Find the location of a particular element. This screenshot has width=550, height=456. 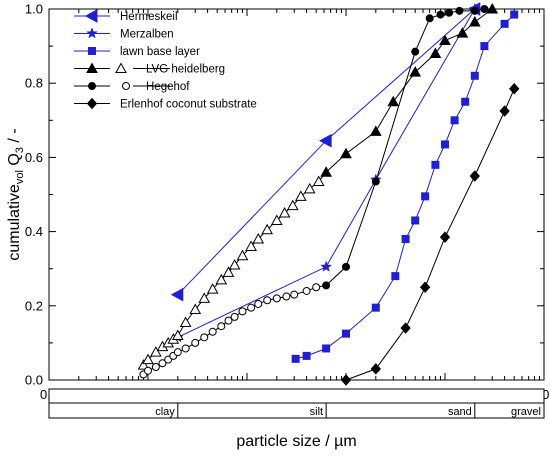

x-axis-title: particle size / µm is located at coordinates (296, 441).